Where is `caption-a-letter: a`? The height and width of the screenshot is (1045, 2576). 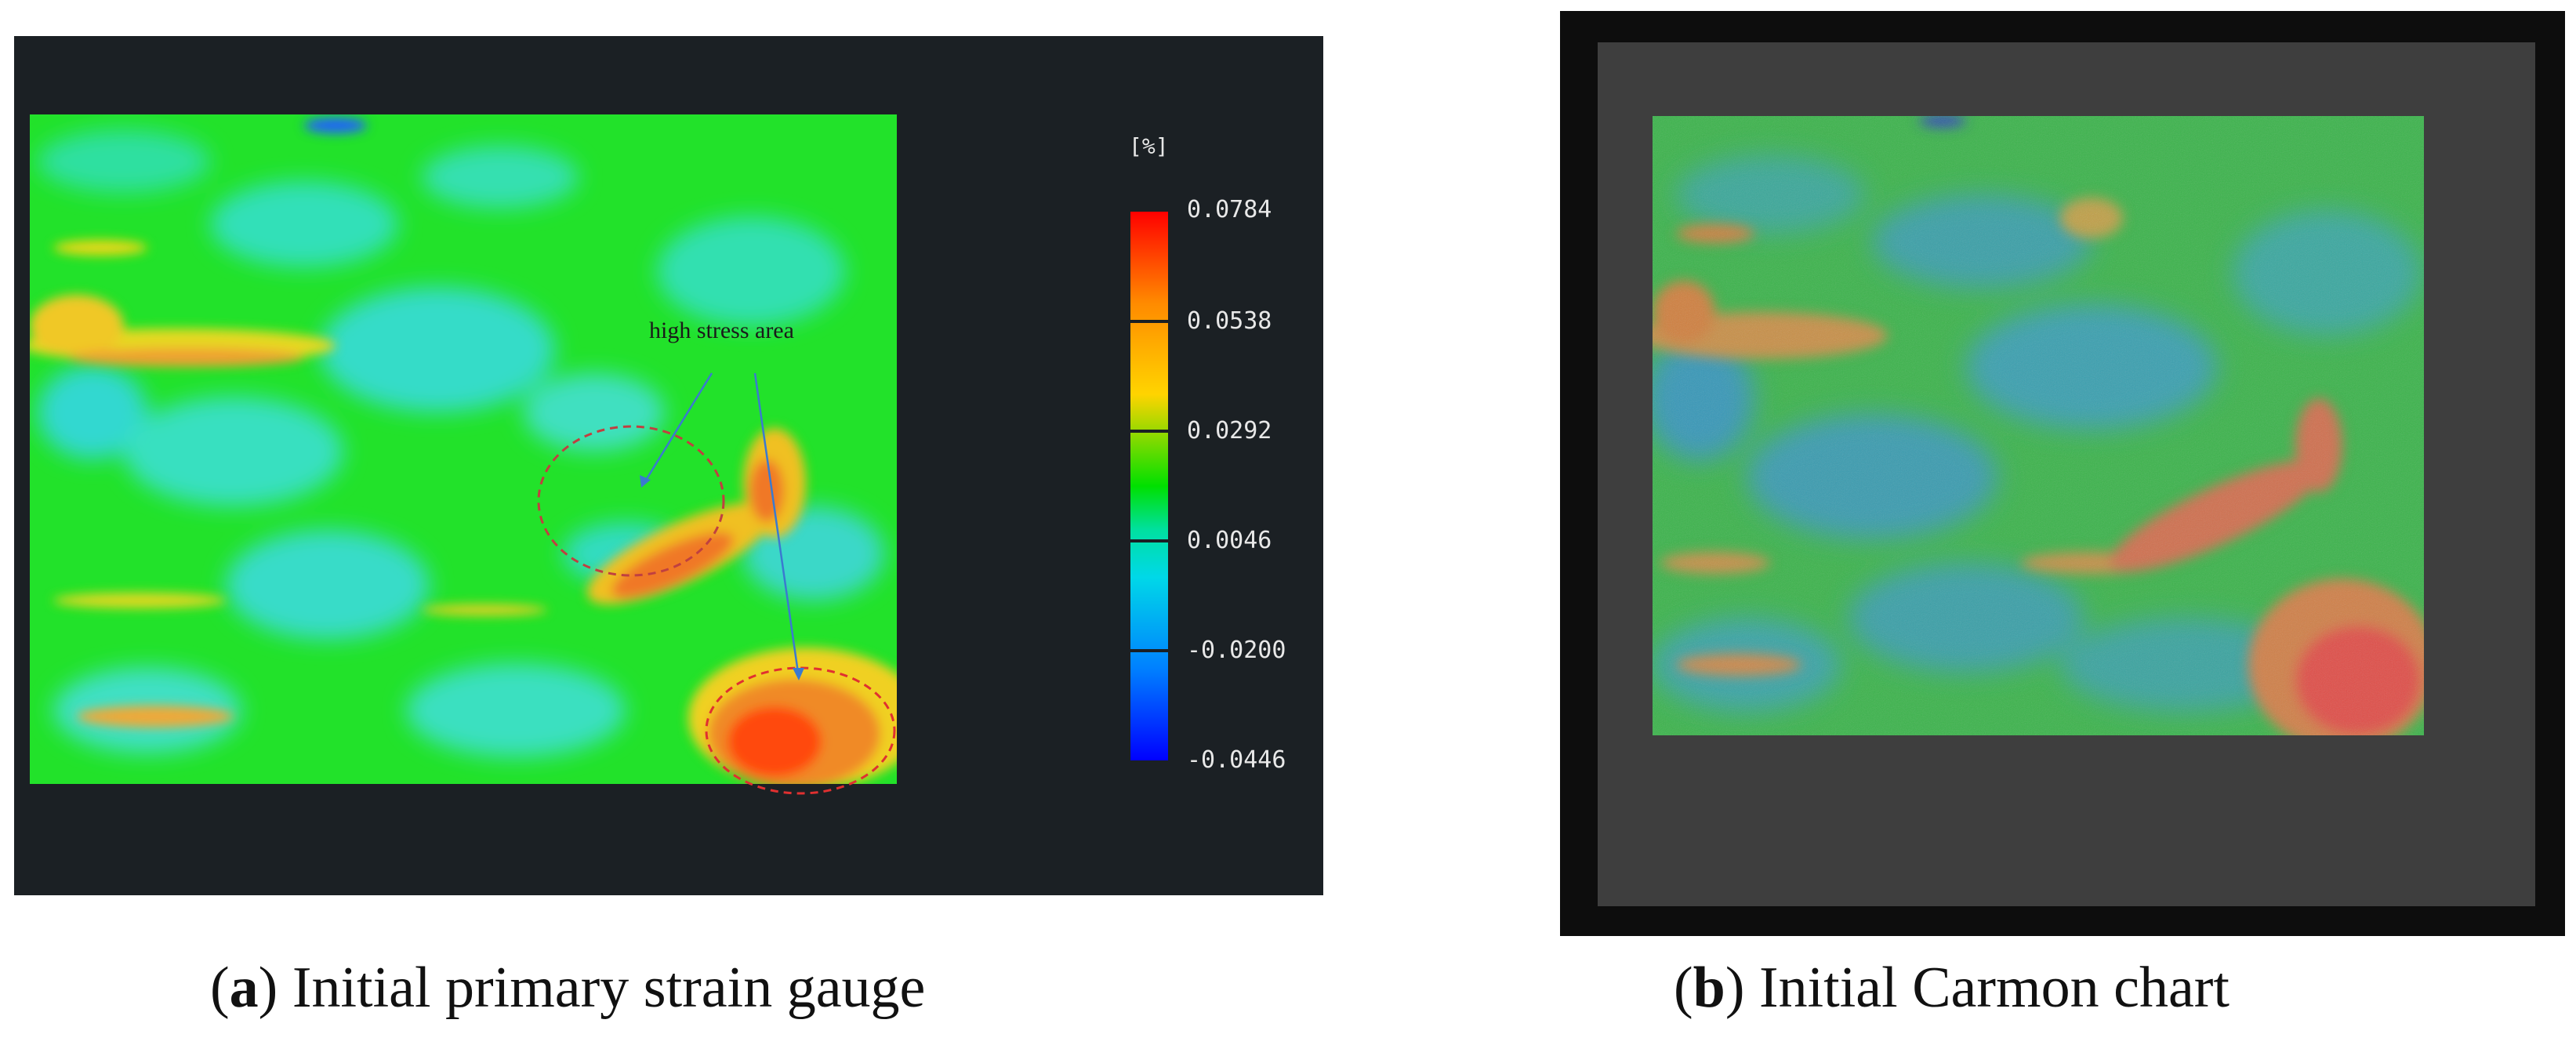 caption-a-letter: a is located at coordinates (244, 988).